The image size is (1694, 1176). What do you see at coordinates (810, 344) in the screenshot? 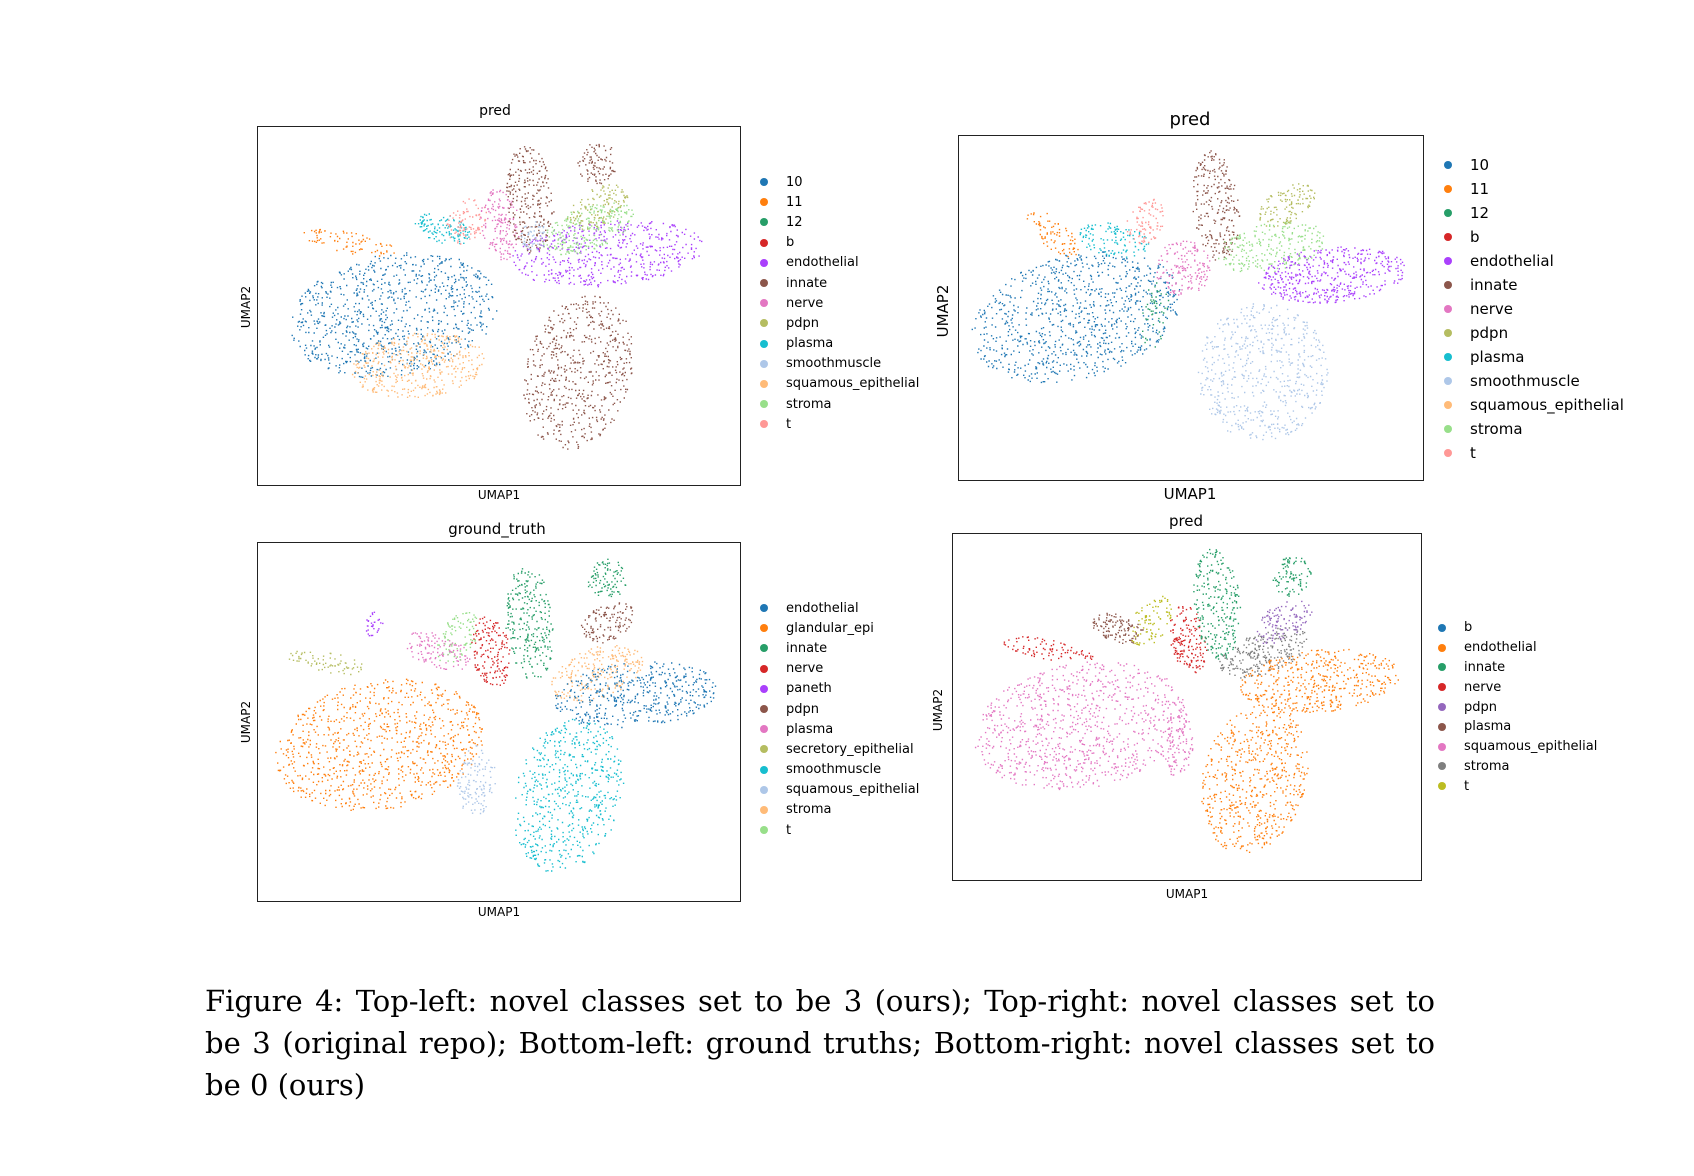
I see `legend-label: plasma` at bounding box center [810, 344].